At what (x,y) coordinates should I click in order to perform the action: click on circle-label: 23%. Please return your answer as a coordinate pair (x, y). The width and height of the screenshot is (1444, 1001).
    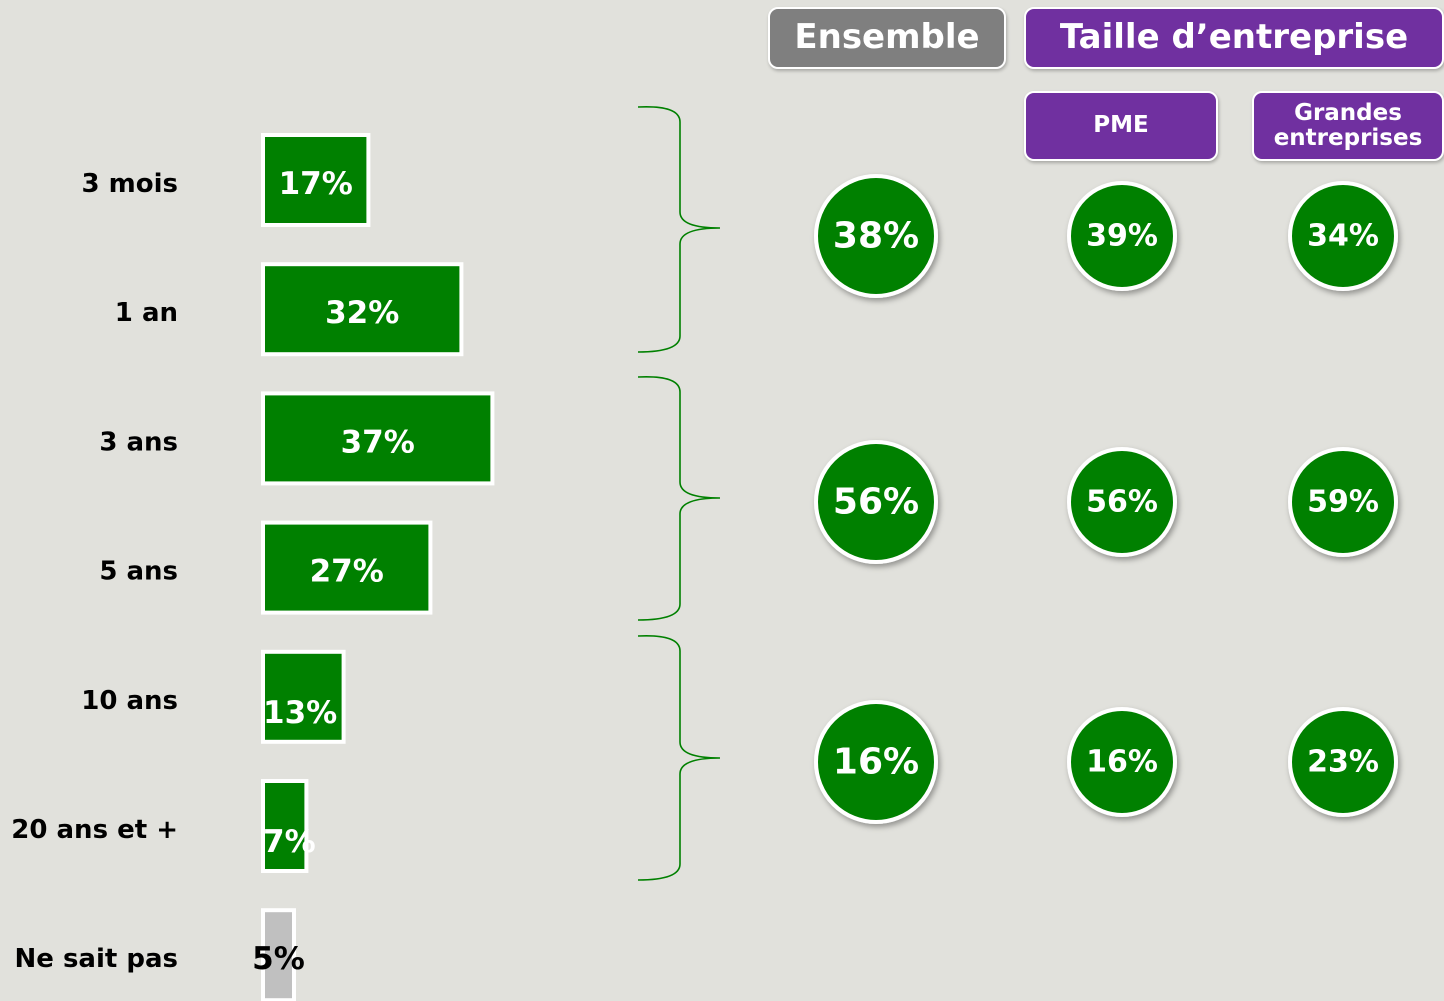
    Looking at the image, I should click on (1343, 762).